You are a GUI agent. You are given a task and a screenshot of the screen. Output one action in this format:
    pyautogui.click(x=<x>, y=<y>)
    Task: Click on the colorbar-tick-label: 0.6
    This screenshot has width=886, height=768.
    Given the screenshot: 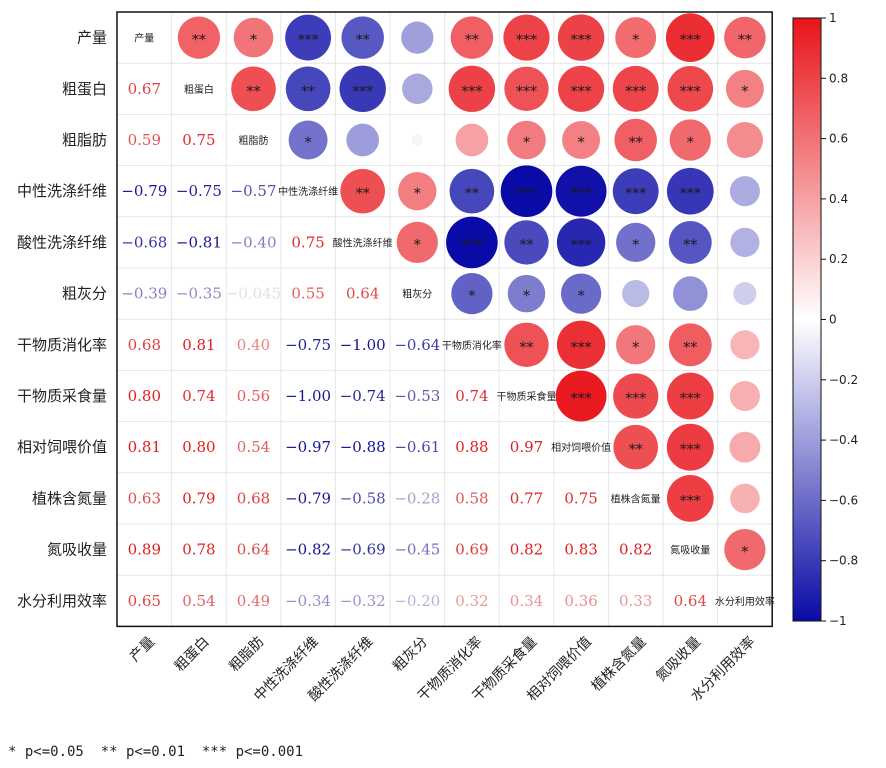 What is the action you would take?
    pyautogui.click(x=838, y=139)
    